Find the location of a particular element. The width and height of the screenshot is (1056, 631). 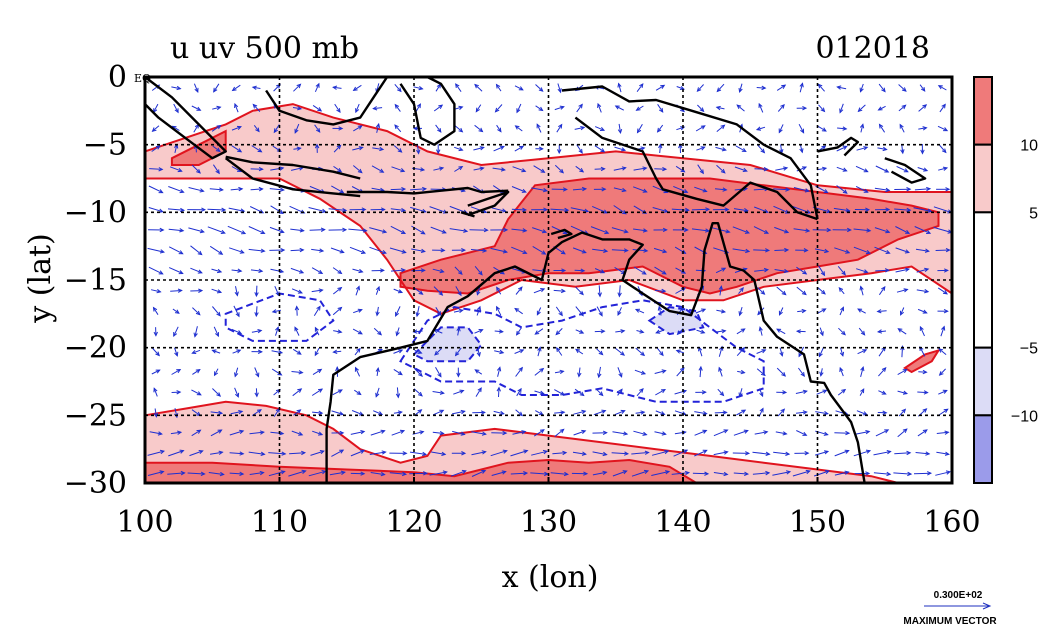

colorbar-label: −10 is located at coordinates (1024, 416).